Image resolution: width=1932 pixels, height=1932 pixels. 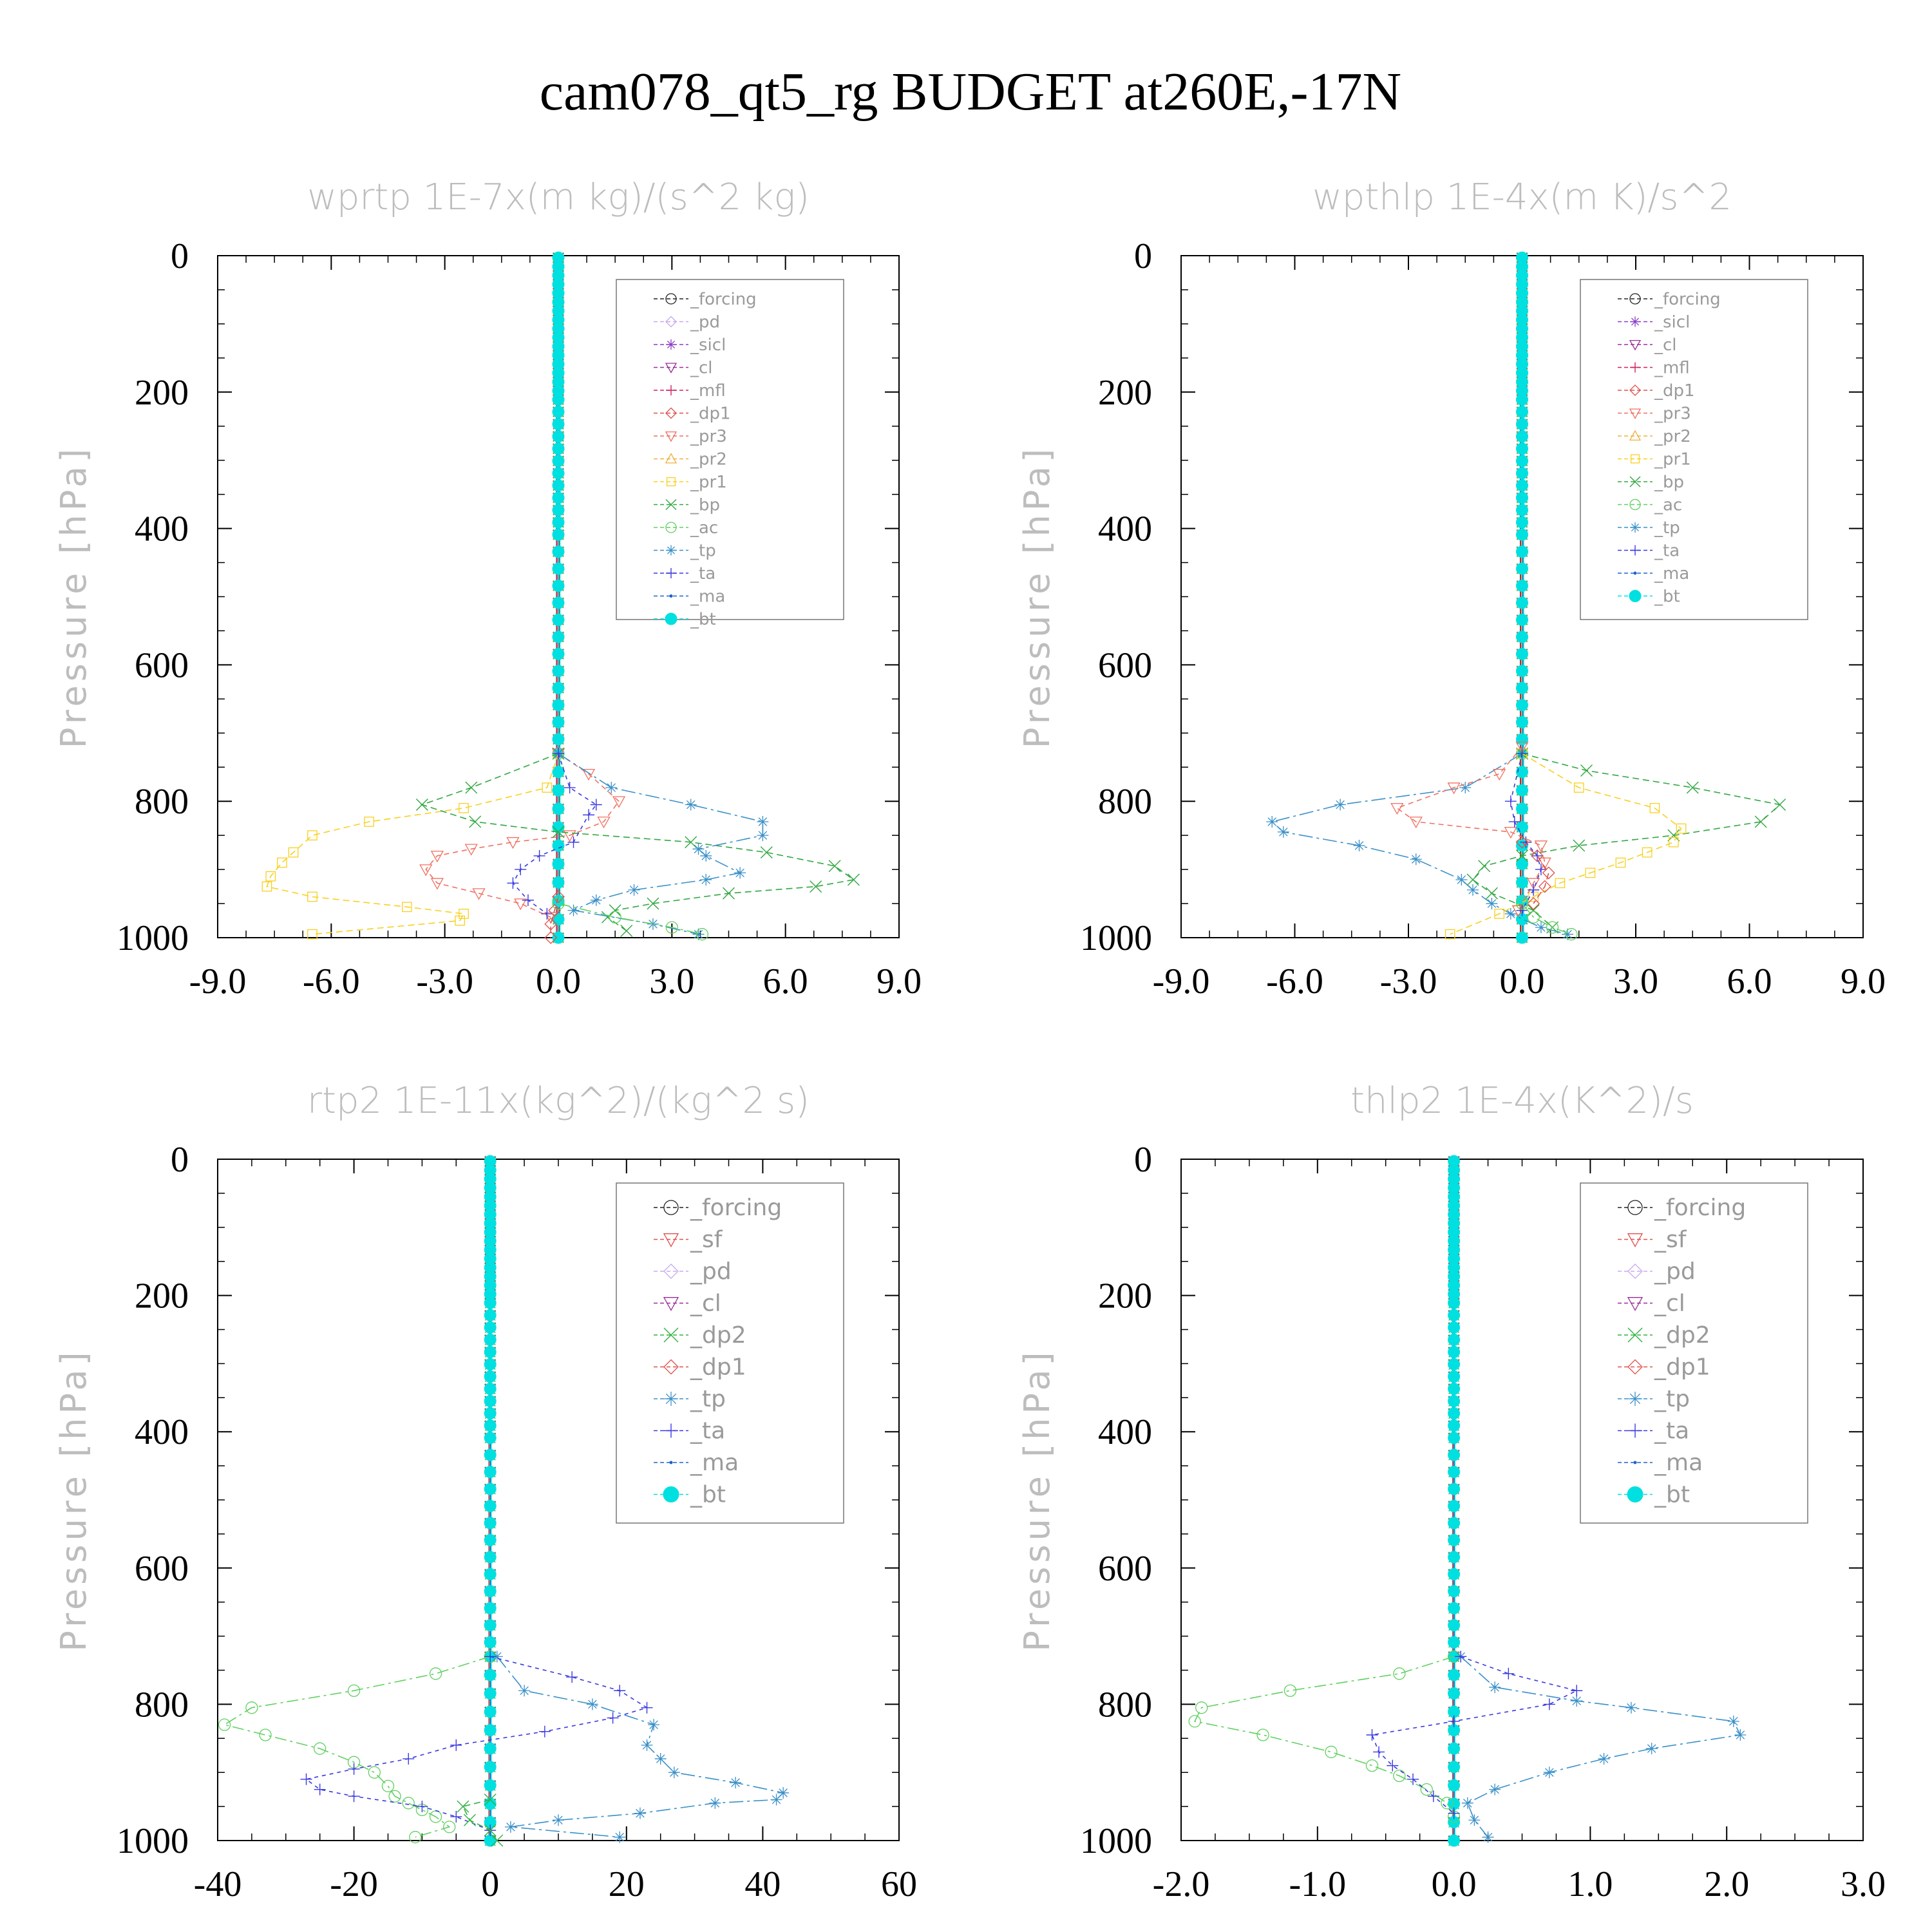 I want to click on series-bp, so click(x=1626, y=841).